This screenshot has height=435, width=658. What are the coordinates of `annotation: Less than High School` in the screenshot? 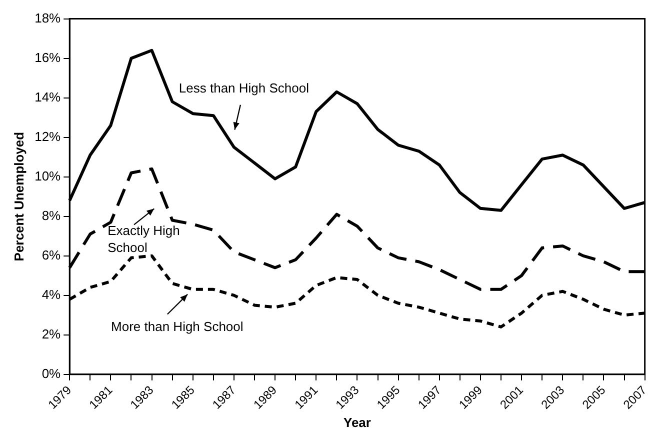 It's located at (244, 88).